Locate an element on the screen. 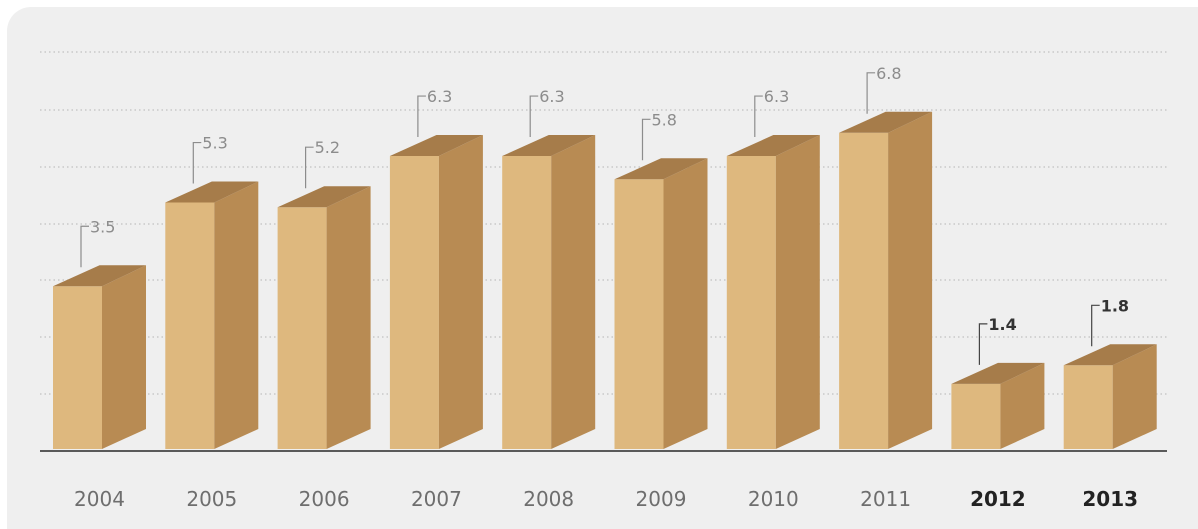 Image resolution: width=1198 pixels, height=529 pixels. value-label-2004: 3.5 is located at coordinates (97, 242).